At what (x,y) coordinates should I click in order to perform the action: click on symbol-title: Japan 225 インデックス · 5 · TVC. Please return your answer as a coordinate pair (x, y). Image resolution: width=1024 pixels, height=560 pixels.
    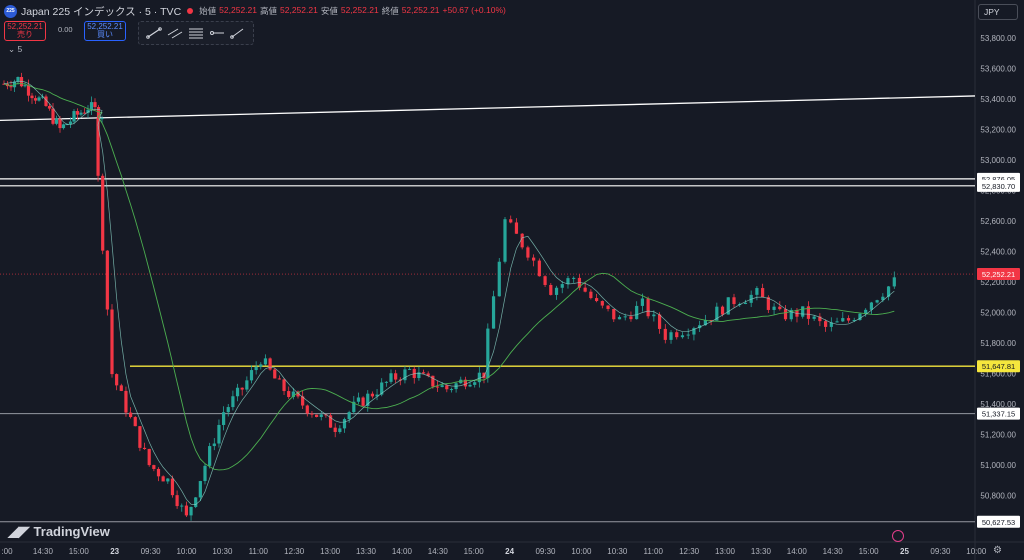
    Looking at the image, I should click on (101, 11).